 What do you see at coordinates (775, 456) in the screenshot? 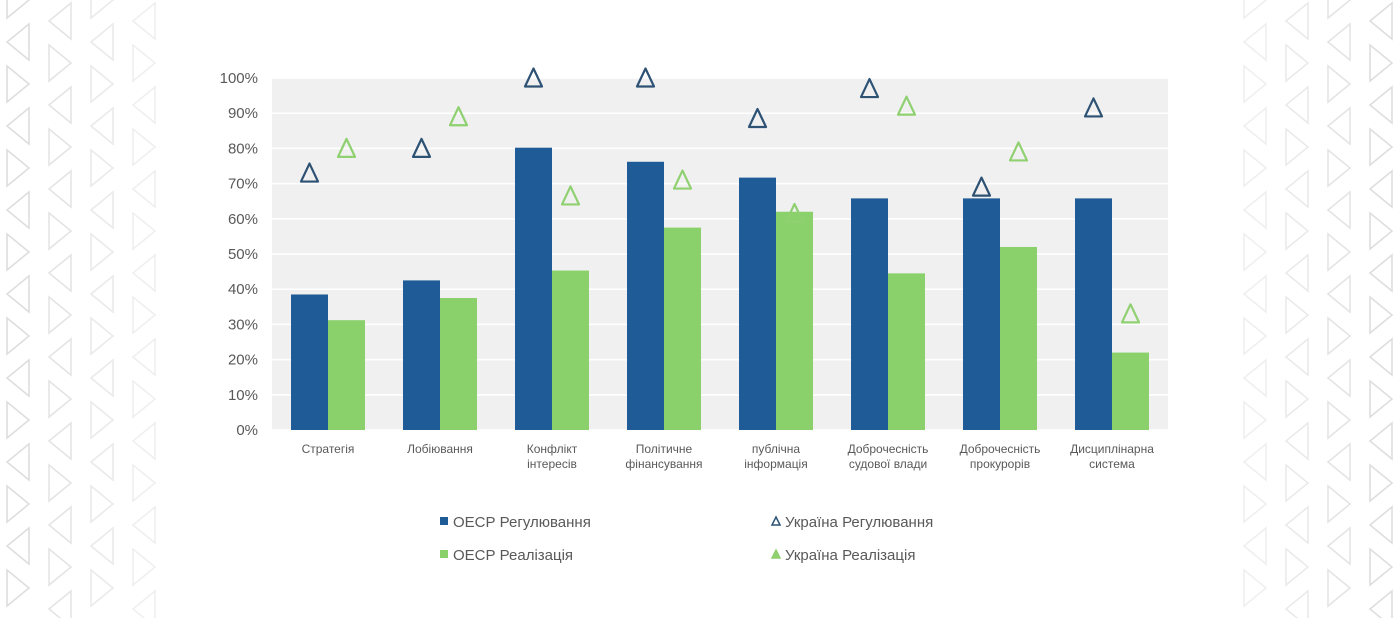
I see `x-tick-label: публічна інформація` at bounding box center [775, 456].